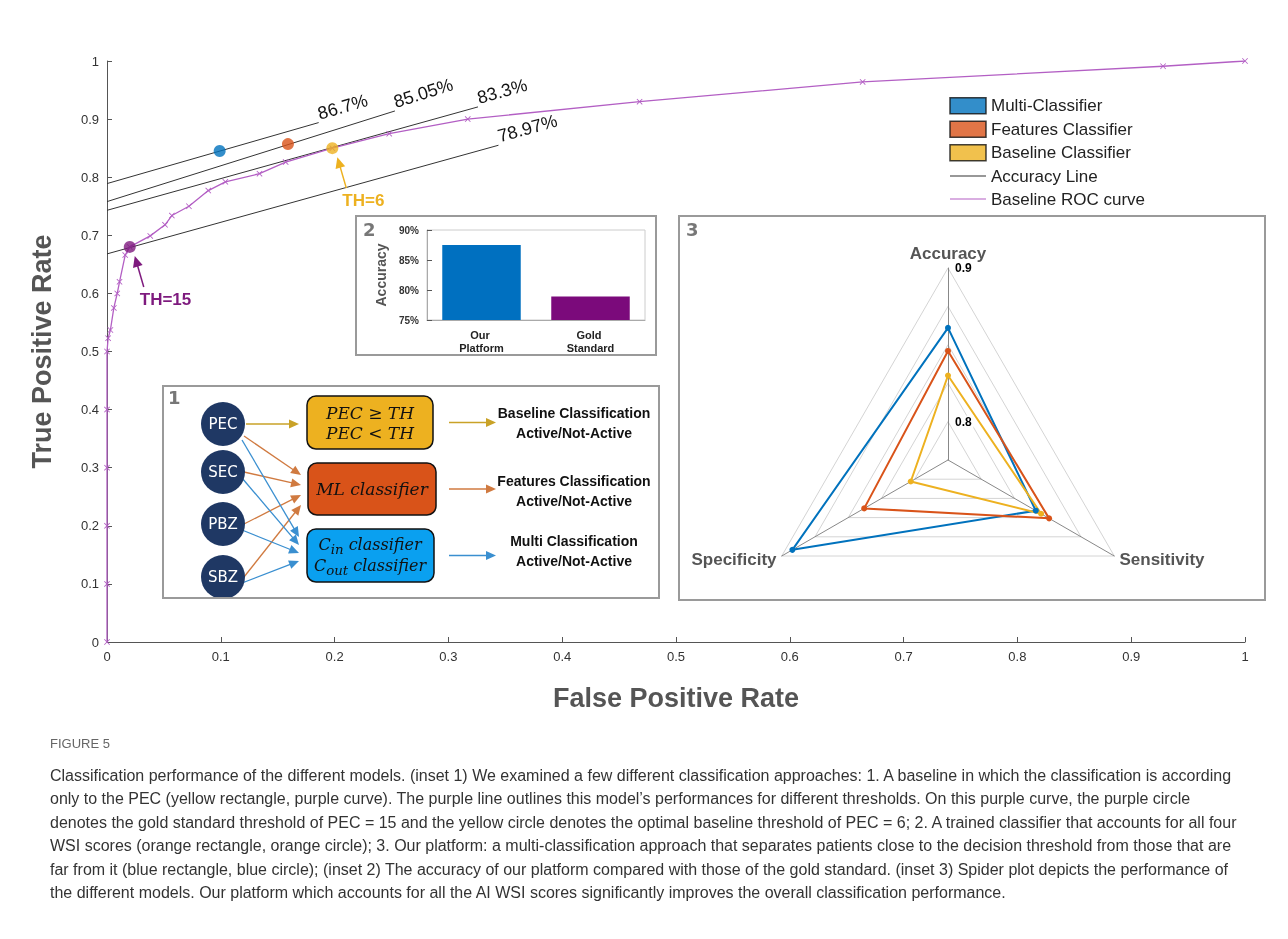 The image size is (1288, 939). I want to click on y-tick-label: 0.2, so click(89, 526).